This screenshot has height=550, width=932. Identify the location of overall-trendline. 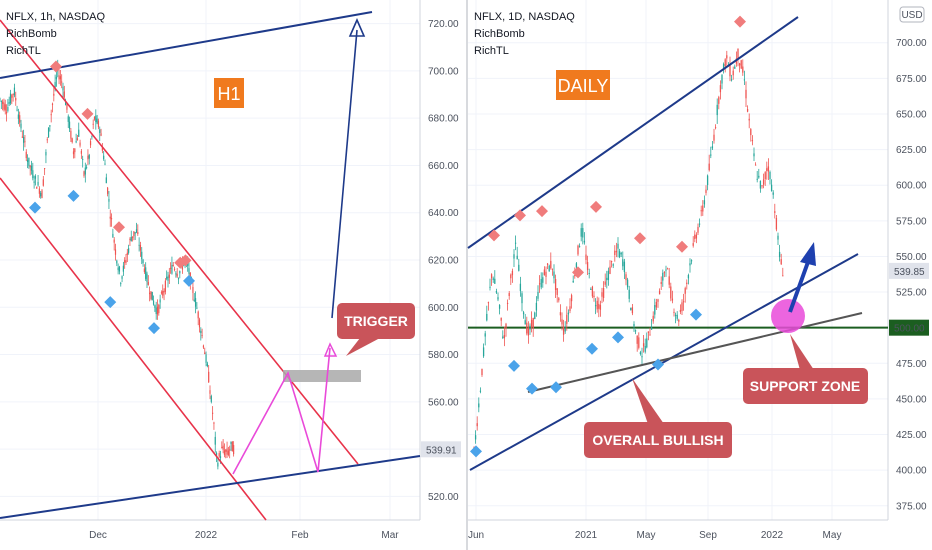
(695, 352).